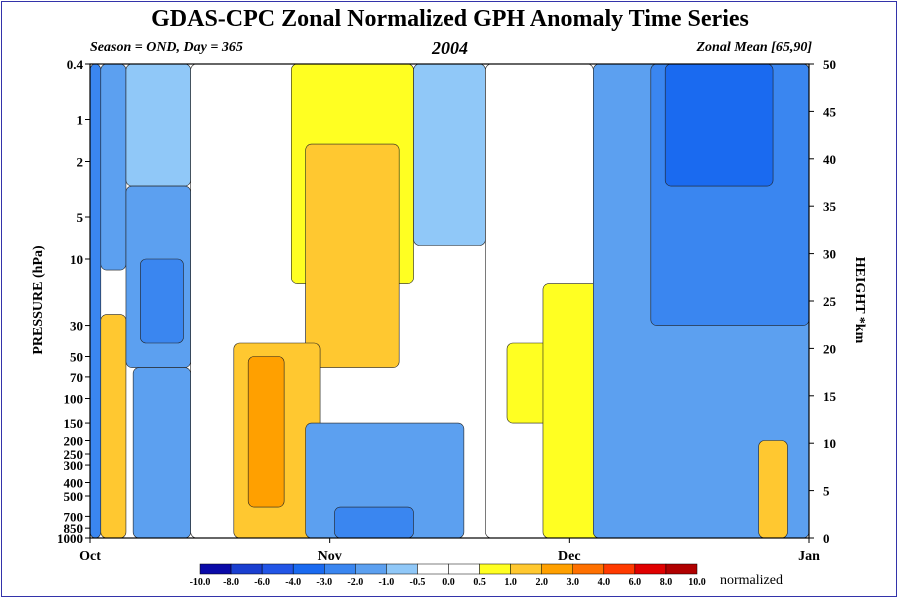 This screenshot has width=900, height=600. Describe the element at coordinates (80, 162) in the screenshot. I see `pressure-tick-label: 2` at that location.